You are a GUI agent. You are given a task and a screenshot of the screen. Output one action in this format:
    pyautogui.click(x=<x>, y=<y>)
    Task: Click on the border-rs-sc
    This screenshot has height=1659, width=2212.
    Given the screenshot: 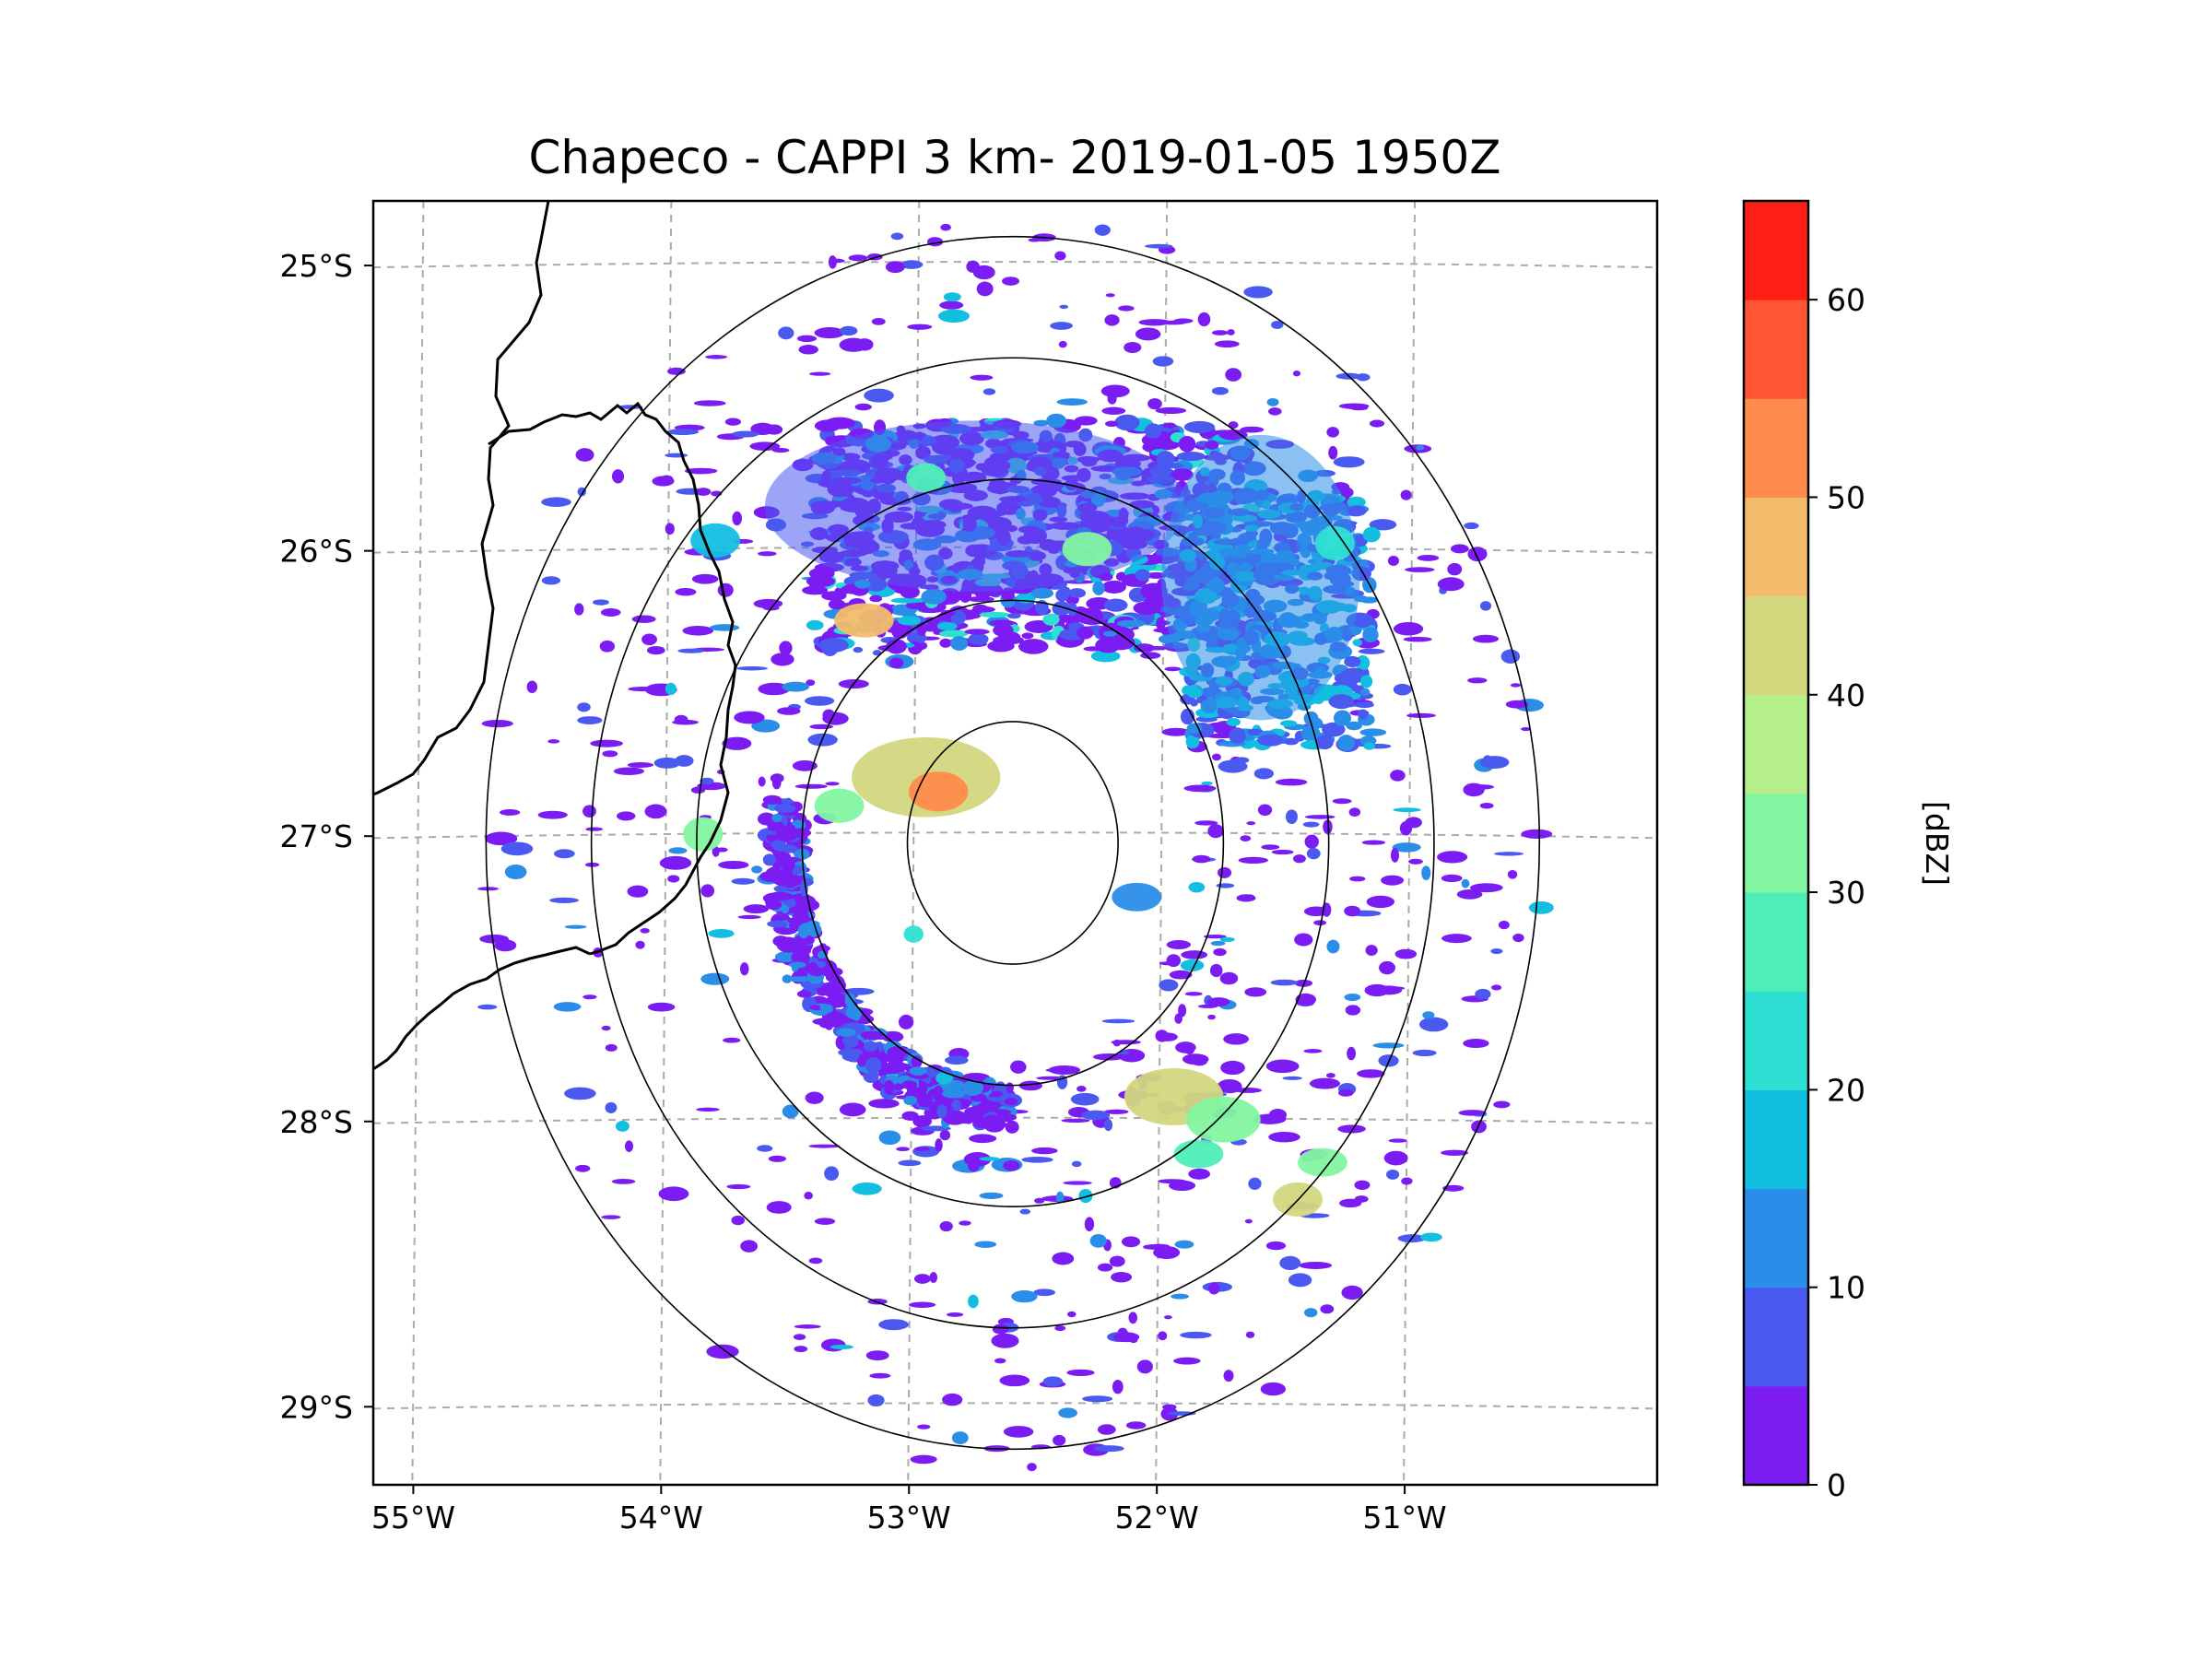 What is the action you would take?
    pyautogui.click(x=482, y=1008)
    